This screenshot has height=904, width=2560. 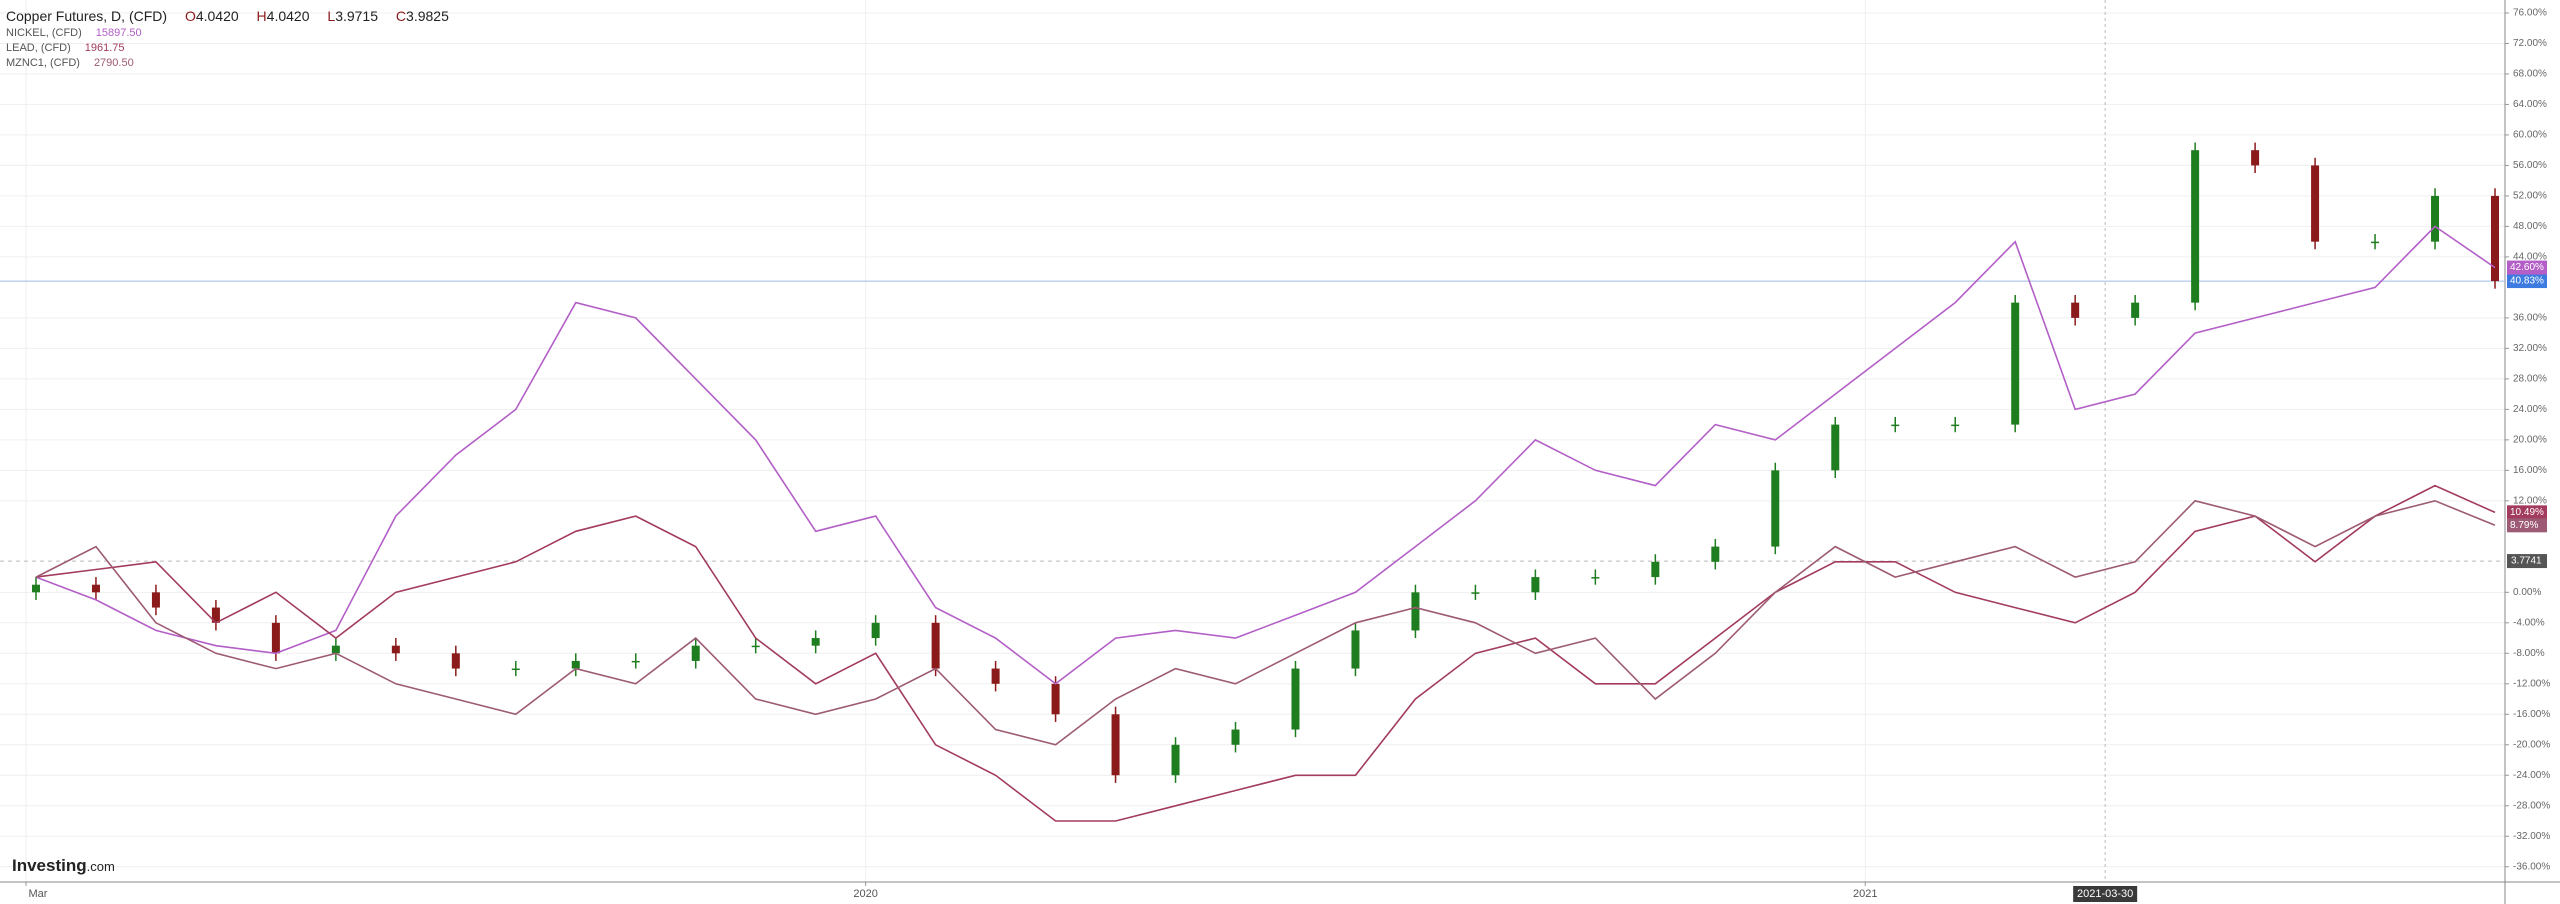 What do you see at coordinates (100, 866) in the screenshot?
I see `logo-suffix: .com` at bounding box center [100, 866].